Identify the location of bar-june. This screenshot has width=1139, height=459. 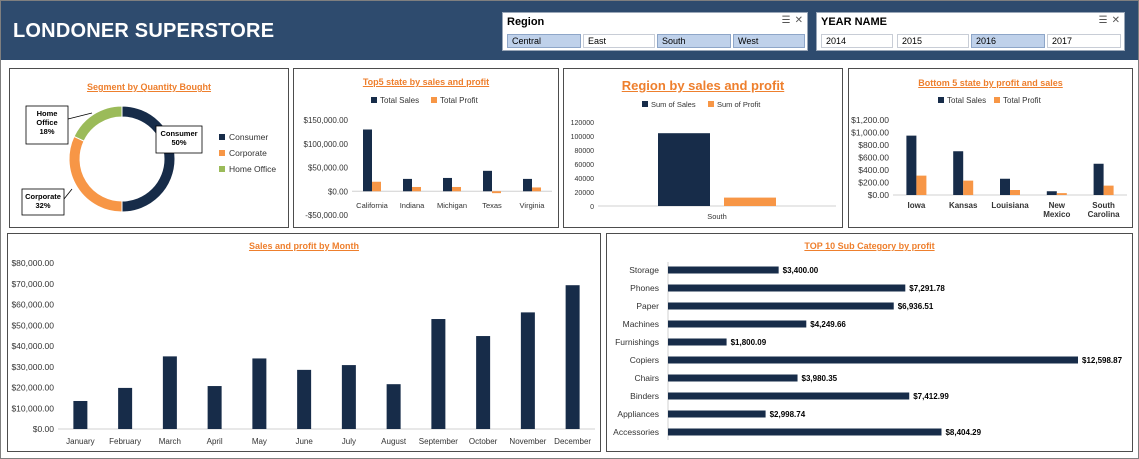
(304, 399).